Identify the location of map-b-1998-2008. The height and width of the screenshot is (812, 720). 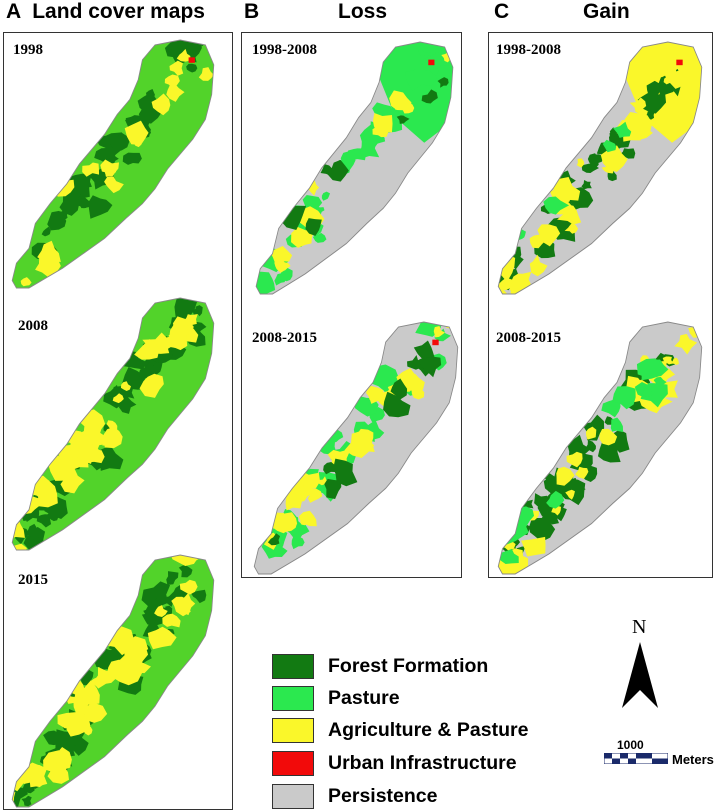
(354, 168).